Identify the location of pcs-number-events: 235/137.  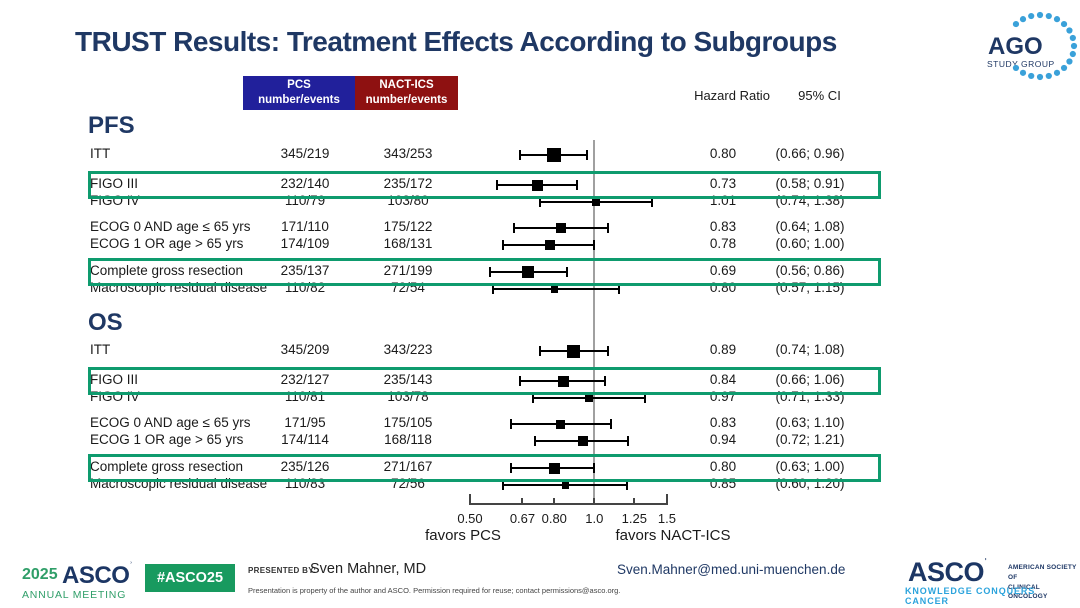
(305, 270).